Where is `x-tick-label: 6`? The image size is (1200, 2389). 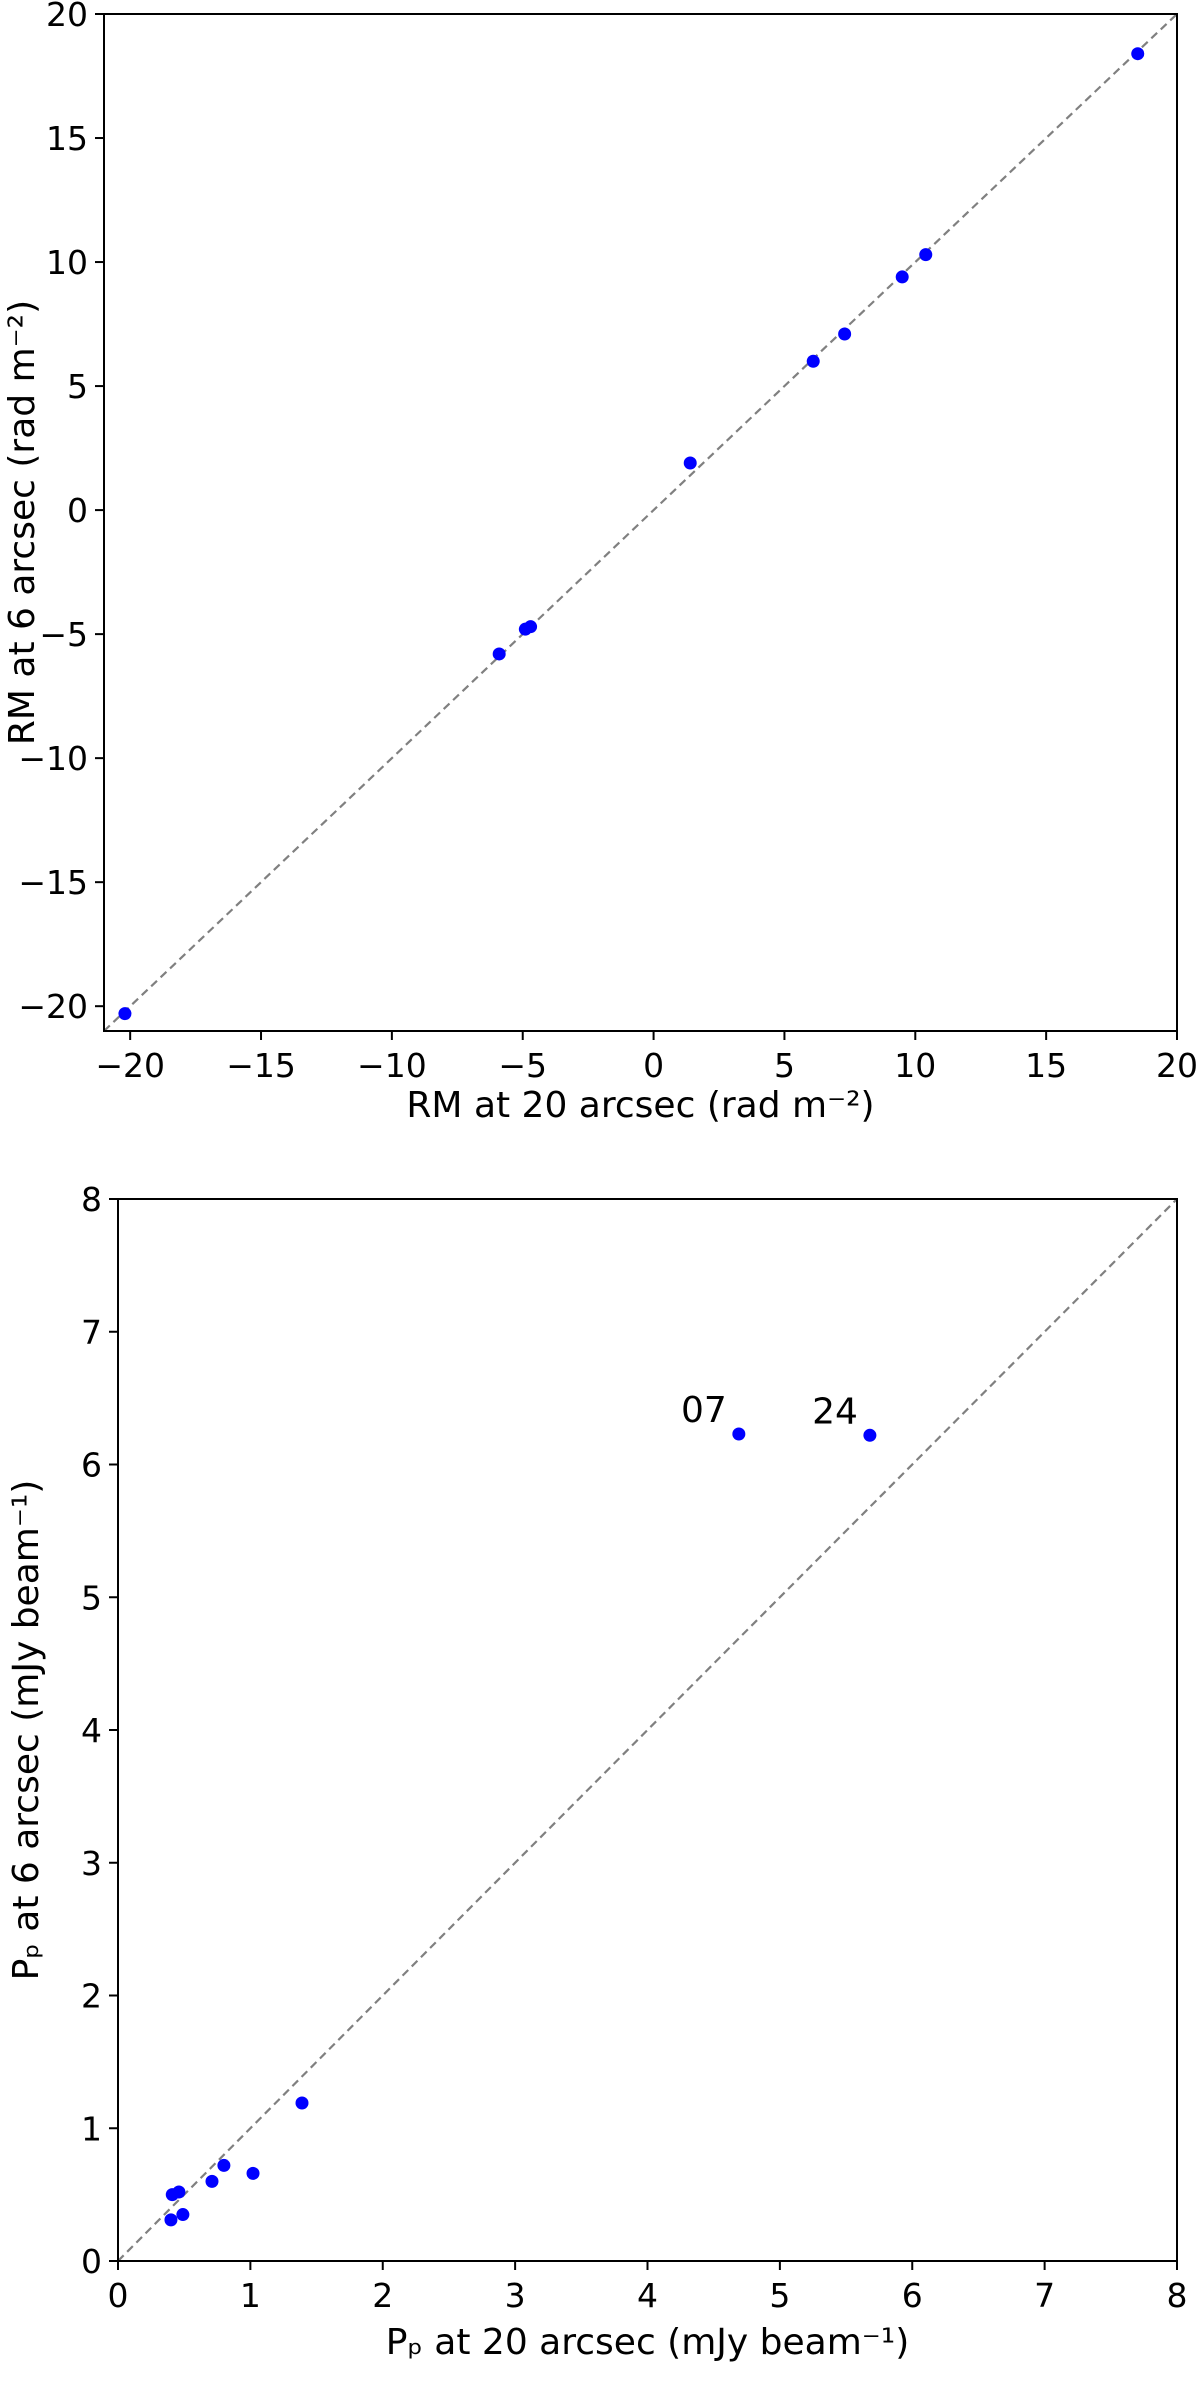 x-tick-label: 6 is located at coordinates (912, 2295).